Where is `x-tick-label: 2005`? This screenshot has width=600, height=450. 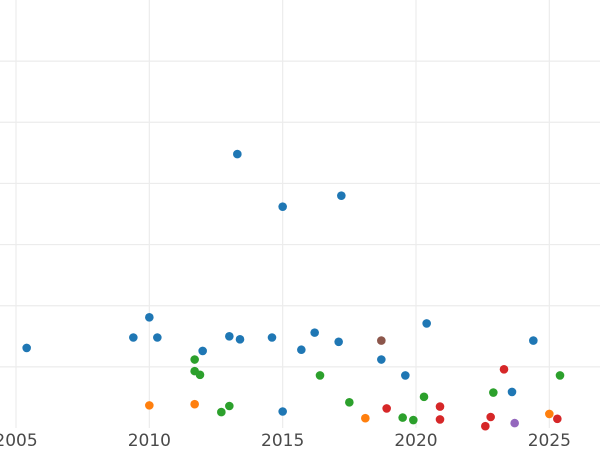 x-tick-label: 2005 is located at coordinates (19, 440).